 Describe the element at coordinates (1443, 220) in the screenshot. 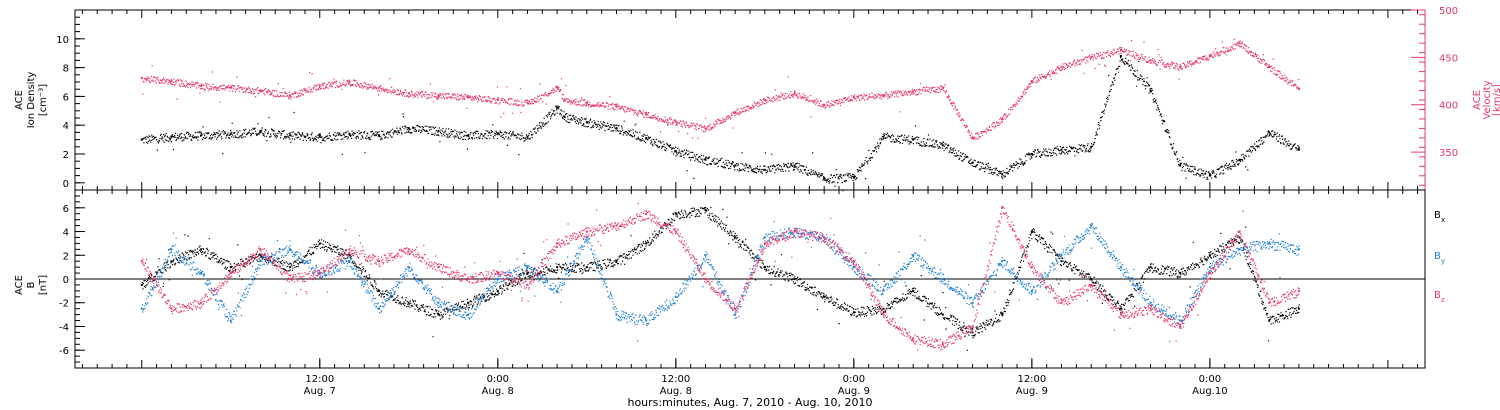

I see `legend-bx-subscript: x` at that location.